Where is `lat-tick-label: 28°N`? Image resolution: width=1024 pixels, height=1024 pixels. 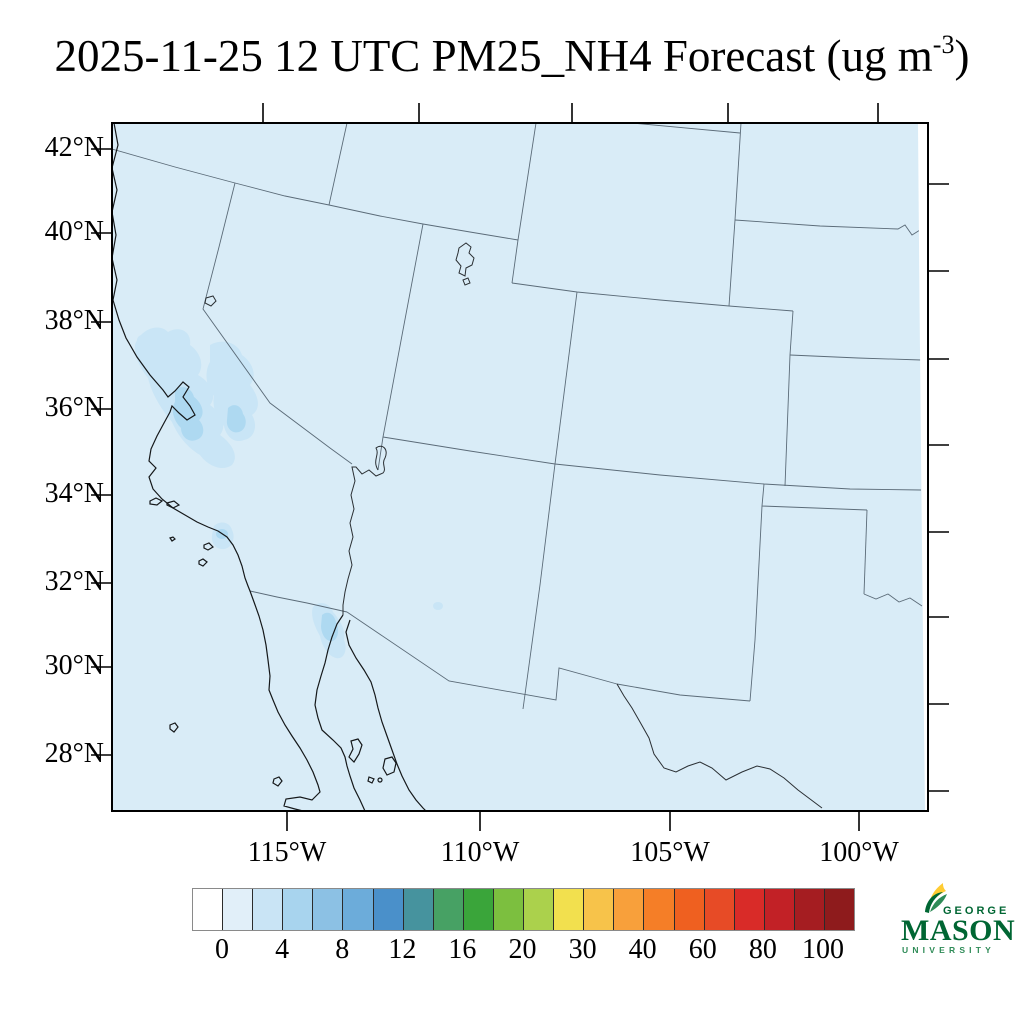
lat-tick-label: 28°N is located at coordinates (74, 753).